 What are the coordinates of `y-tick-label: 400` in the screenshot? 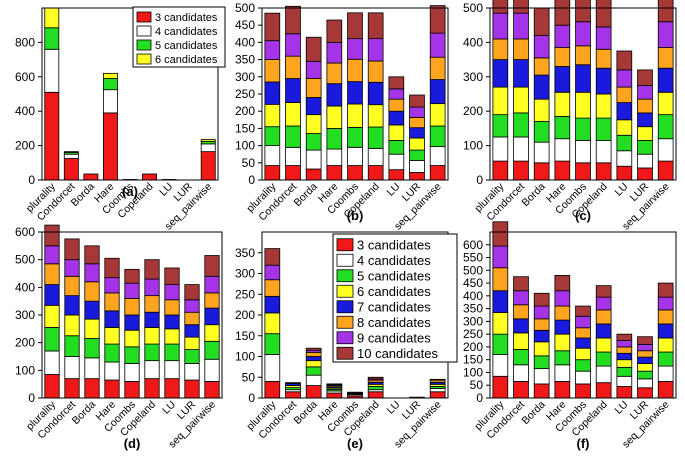 It's located at (245, 42).